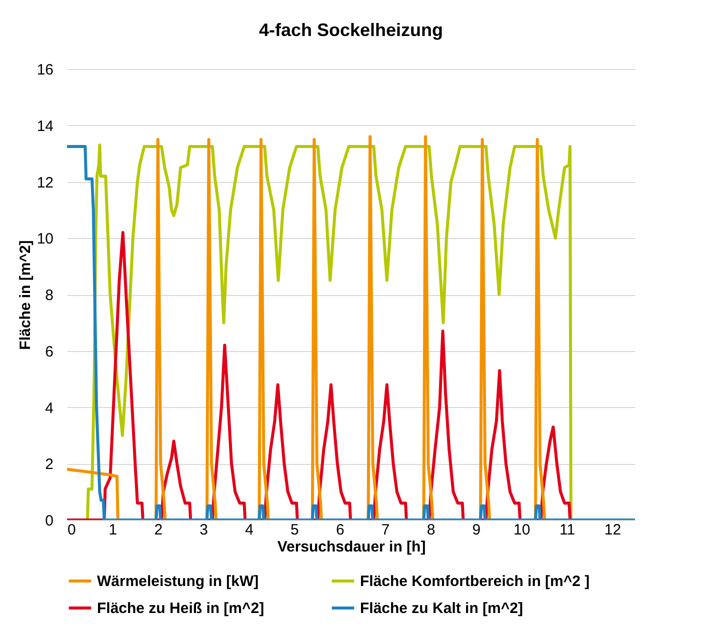 The height and width of the screenshot is (630, 708). What do you see at coordinates (45, 239) in the screenshot?
I see `y-tick-label: 10` at bounding box center [45, 239].